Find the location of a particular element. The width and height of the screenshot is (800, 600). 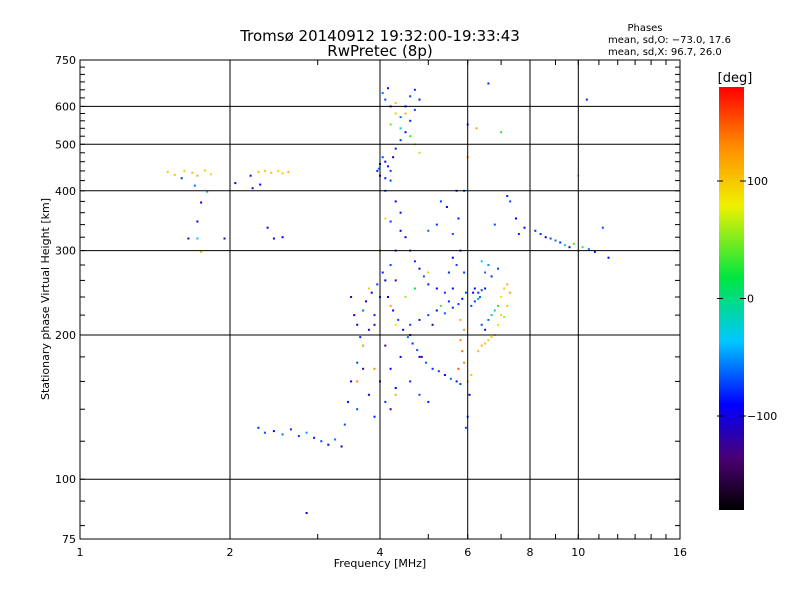

y-tick-label: 500 is located at coordinates (65, 144).